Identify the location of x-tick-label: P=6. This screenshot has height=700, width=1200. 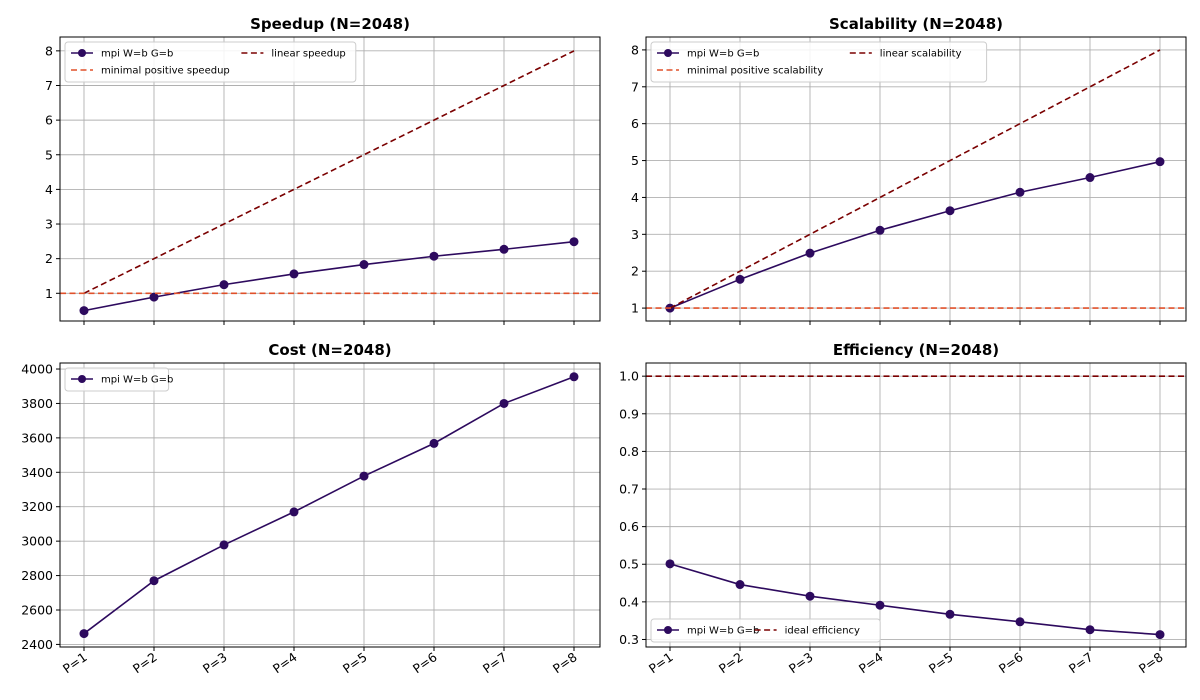
(425, 662).